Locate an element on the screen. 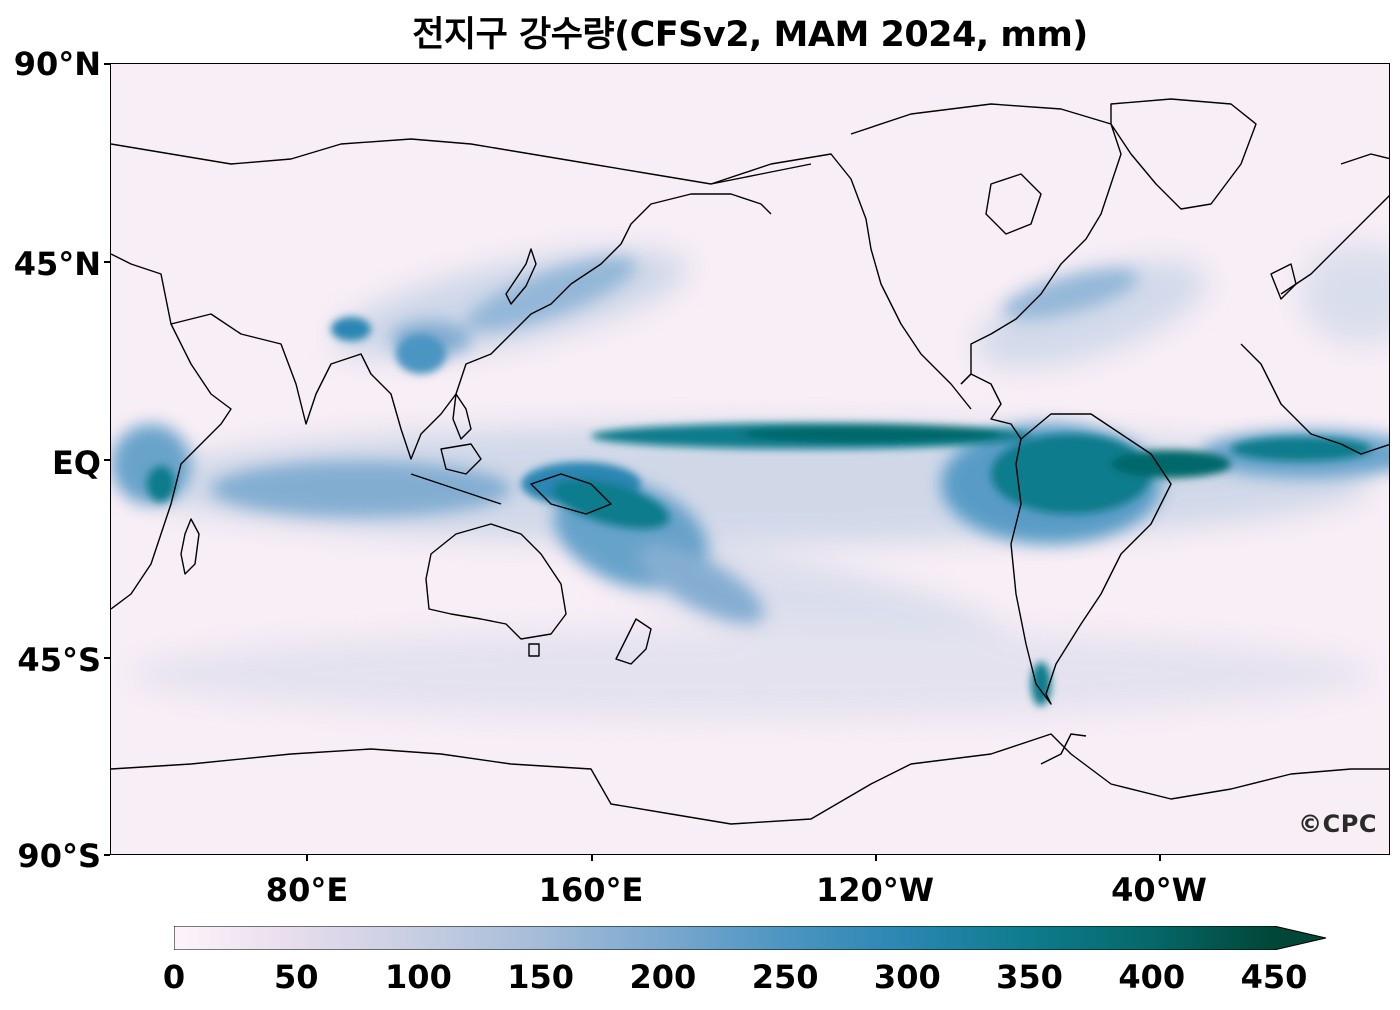 This screenshot has height=1010, width=1400. coastline-hudson-bay is located at coordinates (1013, 204).